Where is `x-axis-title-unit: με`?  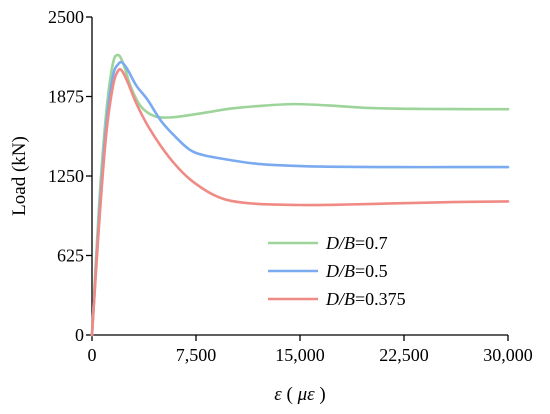
x-axis-title-unit: με is located at coordinates (306, 394).